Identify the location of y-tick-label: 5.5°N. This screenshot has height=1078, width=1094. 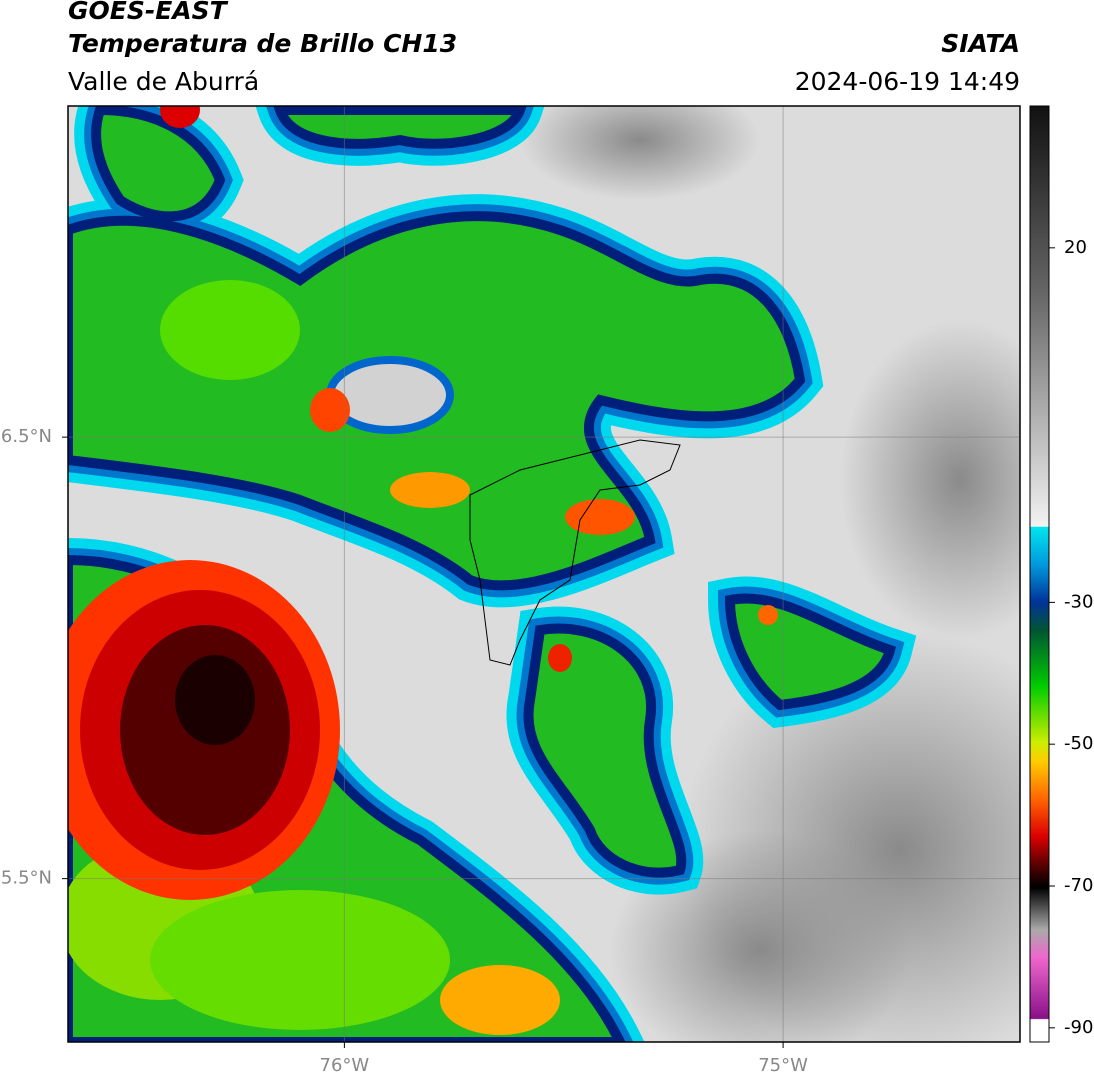
(26, 878).